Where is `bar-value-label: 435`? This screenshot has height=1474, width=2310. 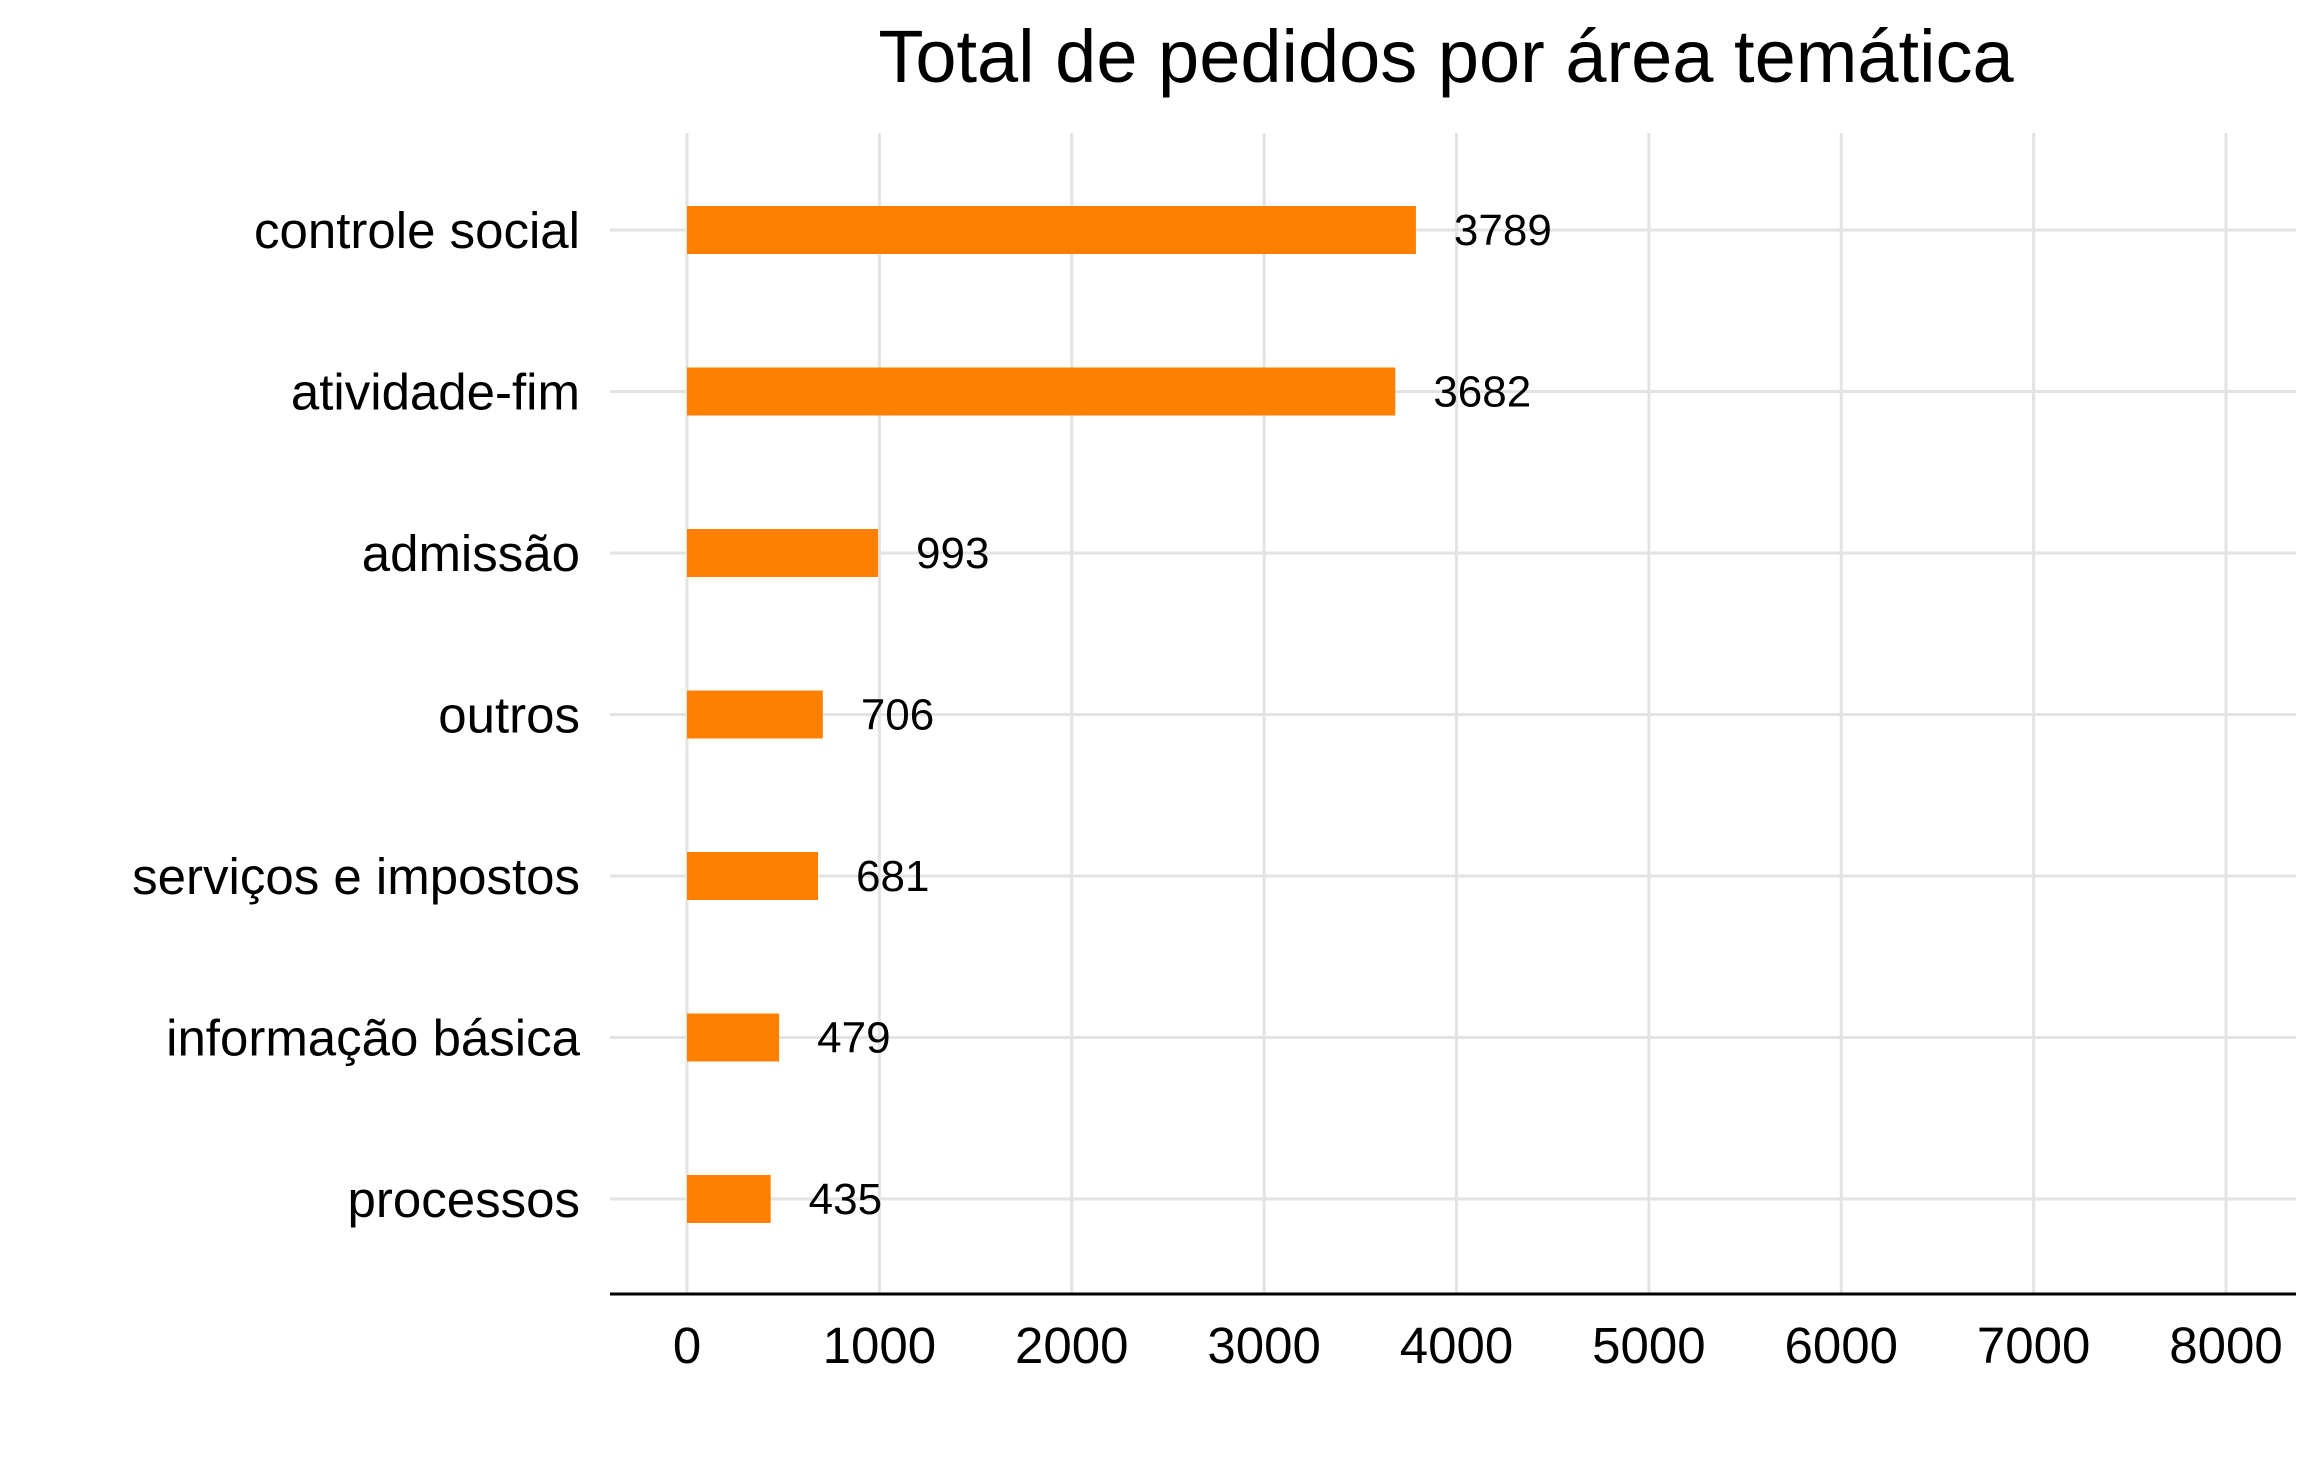 bar-value-label: 435 is located at coordinates (845, 1199).